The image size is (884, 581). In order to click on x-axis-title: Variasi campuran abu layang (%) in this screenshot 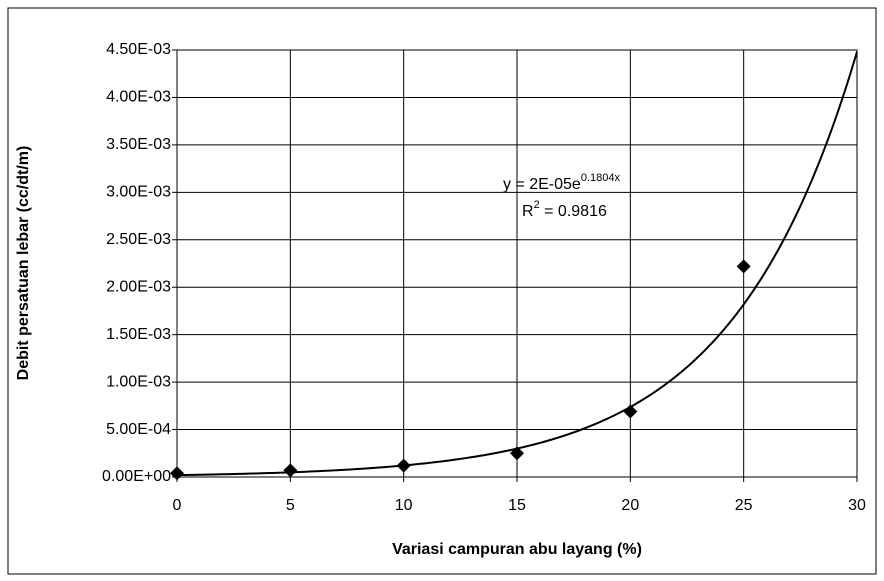, I will do `click(517, 549)`.